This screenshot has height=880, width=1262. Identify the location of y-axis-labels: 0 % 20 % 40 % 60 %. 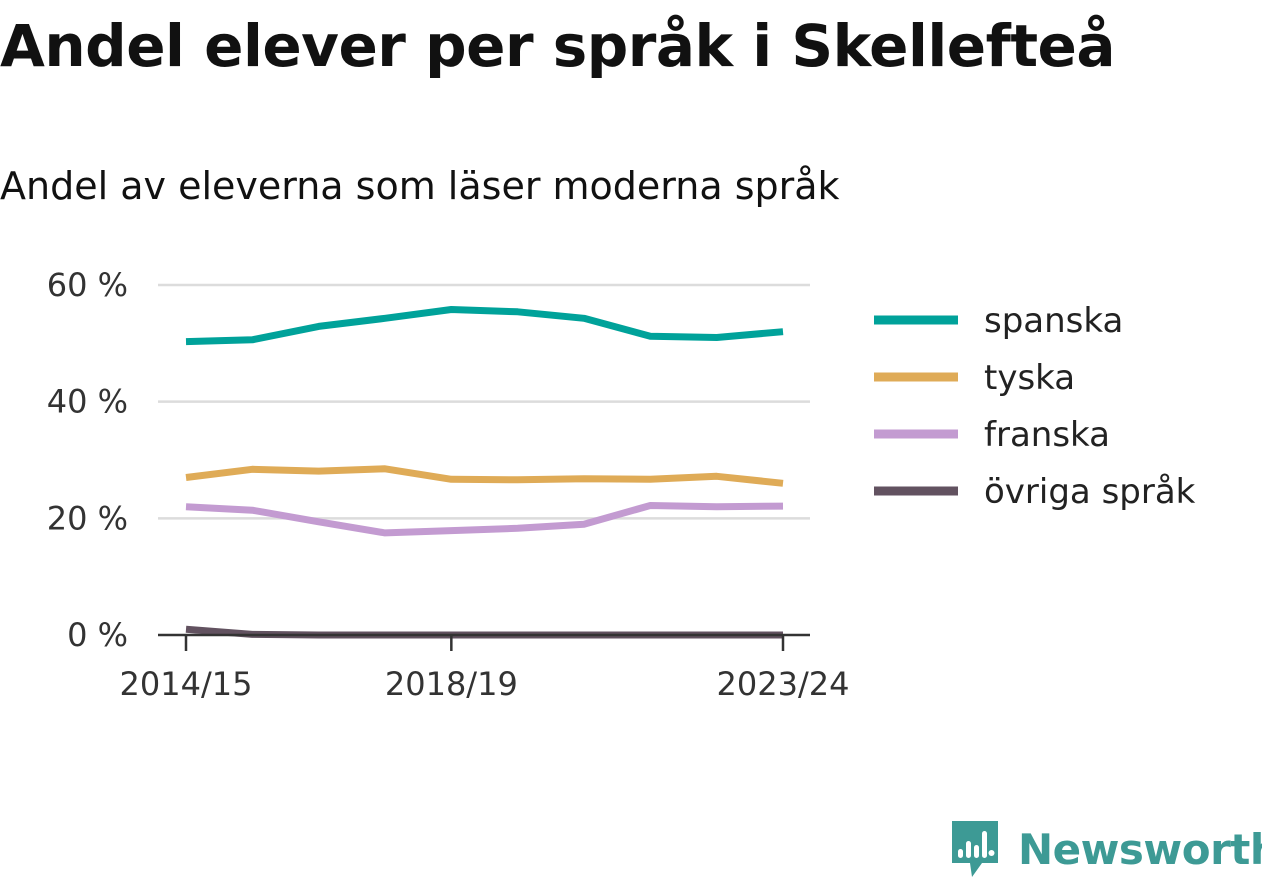
(87, 460).